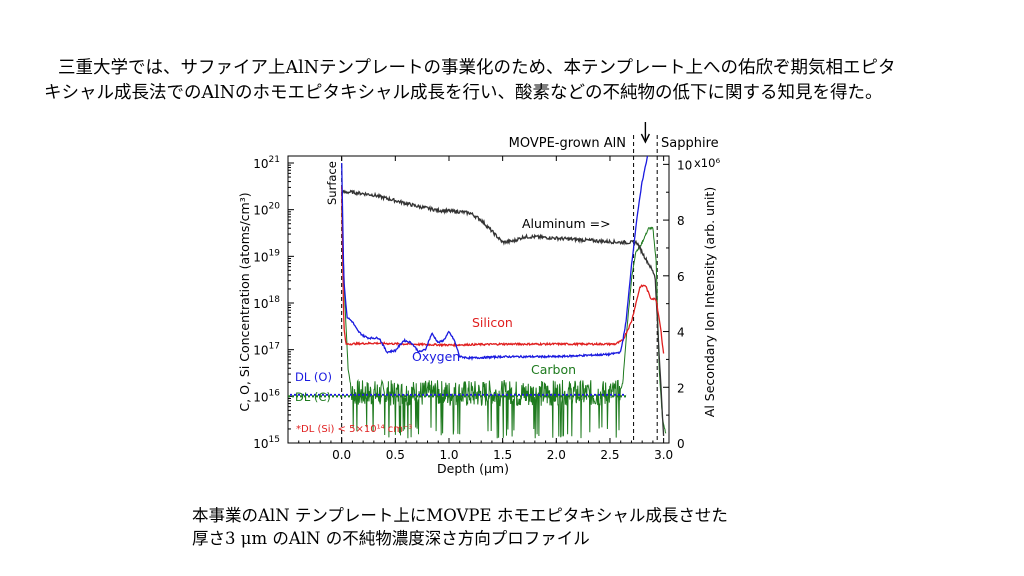 This screenshot has width=1024, height=576. Describe the element at coordinates (553, 369) in the screenshot. I see `series-label-carbon: Carbon` at that location.